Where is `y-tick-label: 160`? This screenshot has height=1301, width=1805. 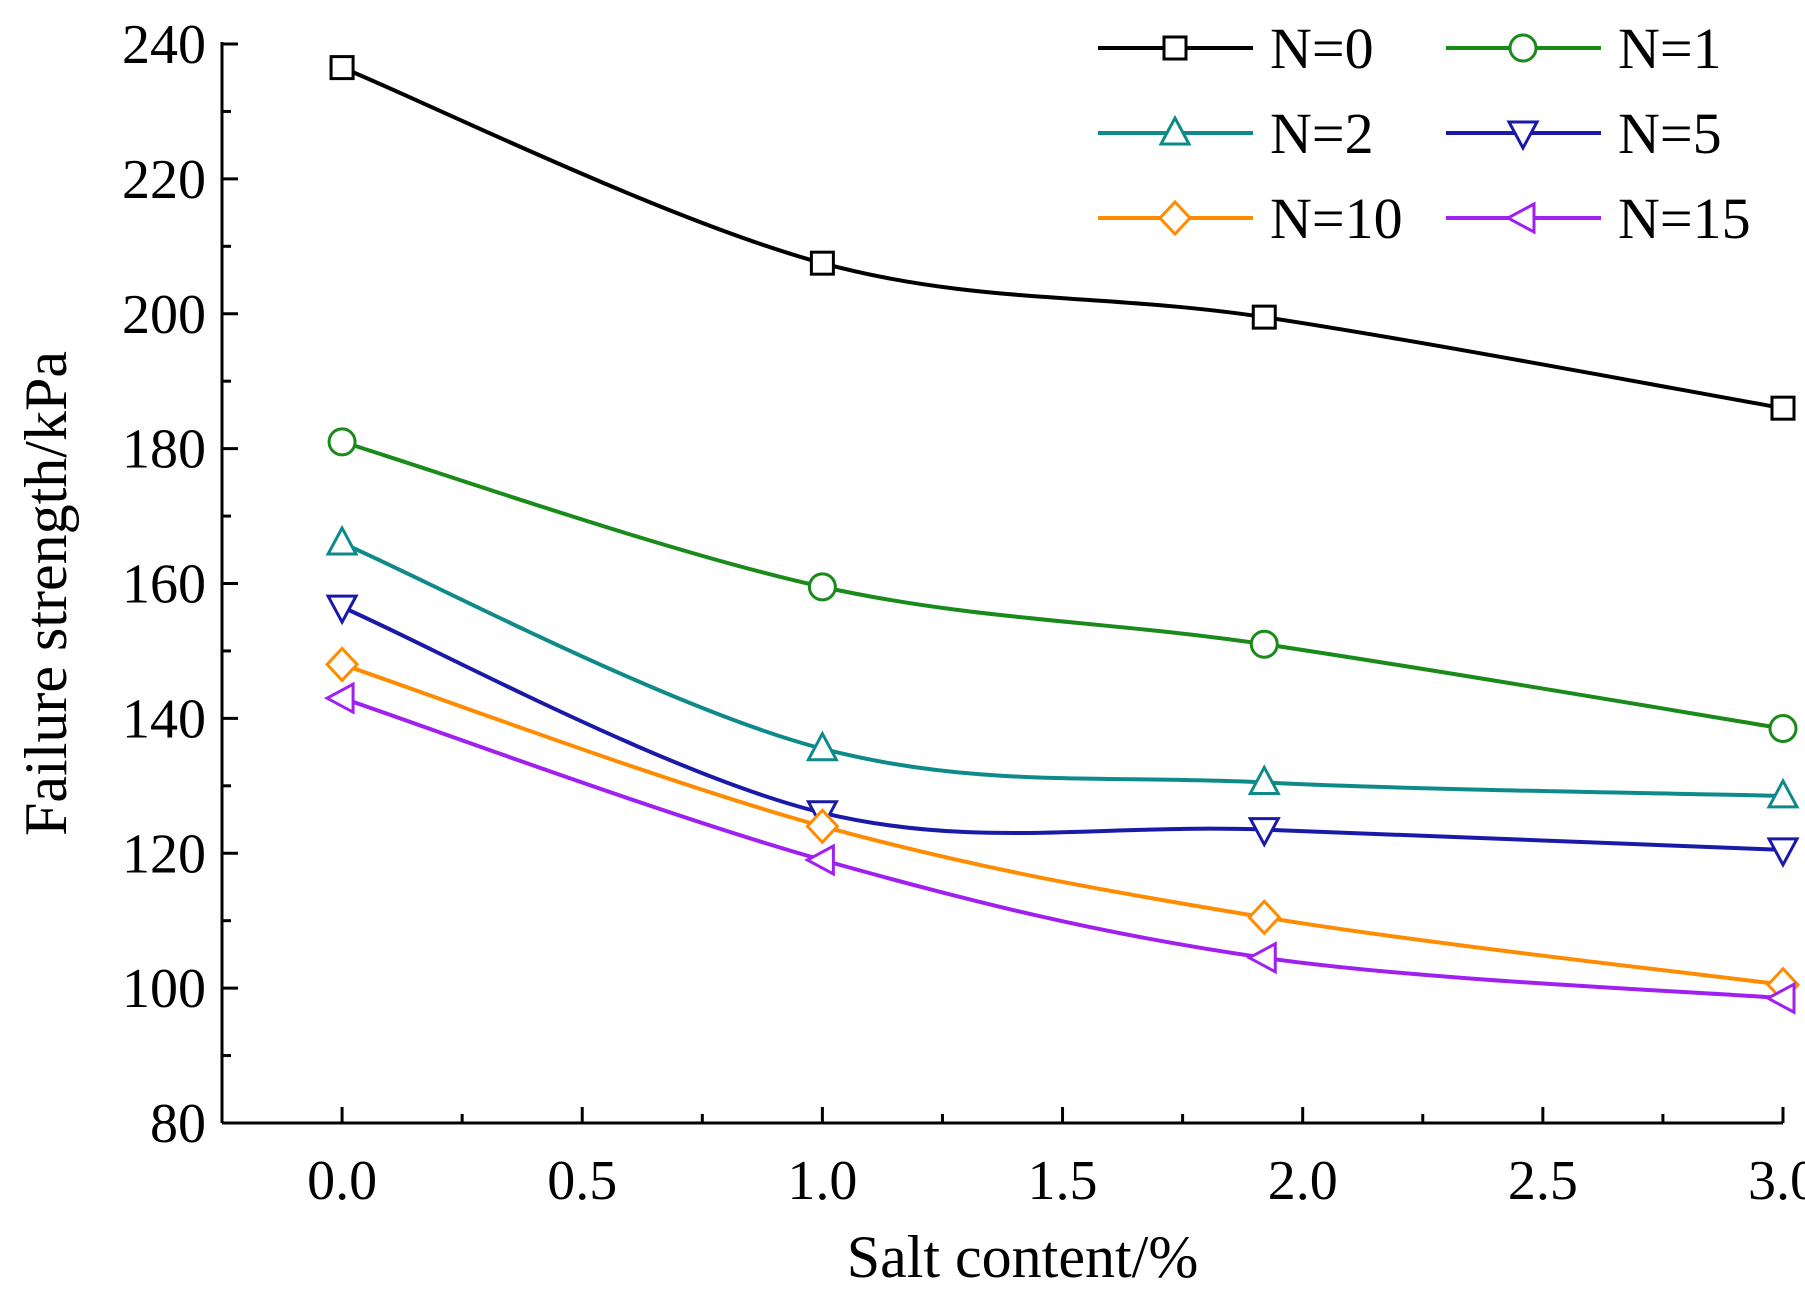
y-tick-label: 160 is located at coordinates (164, 585).